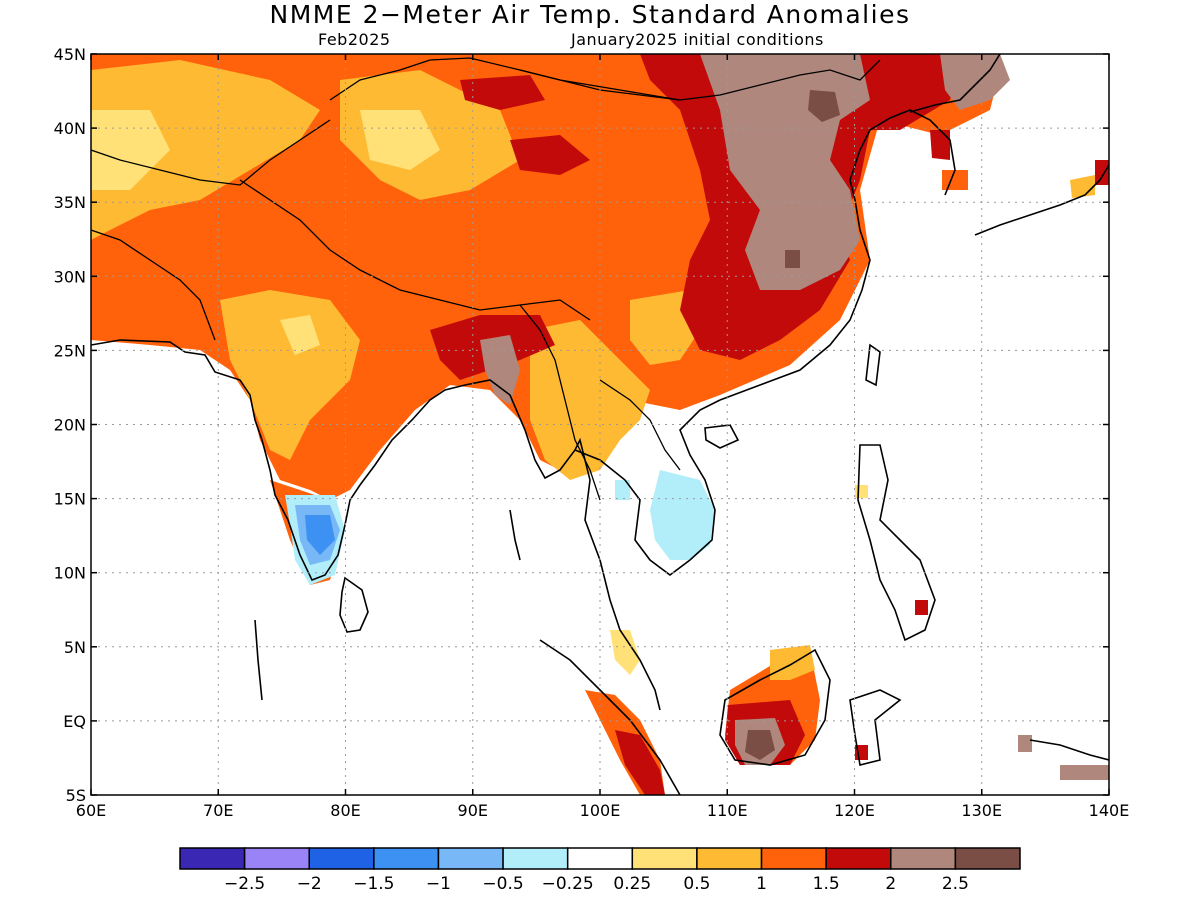  I want to click on coastline-sulawesi, so click(875, 727).